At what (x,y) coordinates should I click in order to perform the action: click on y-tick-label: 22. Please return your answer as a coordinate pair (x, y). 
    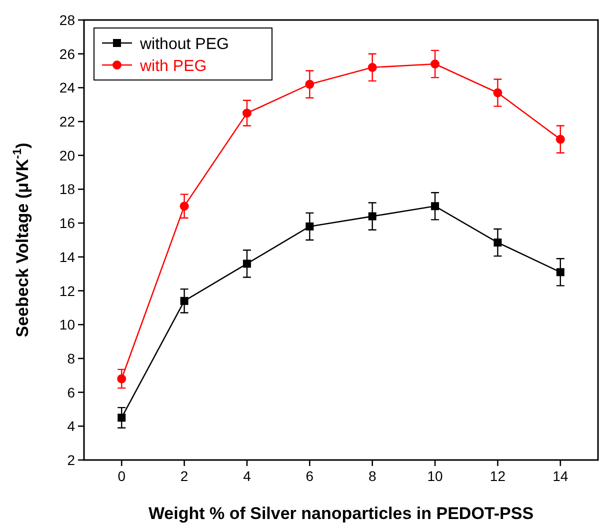
    Looking at the image, I should click on (67, 122).